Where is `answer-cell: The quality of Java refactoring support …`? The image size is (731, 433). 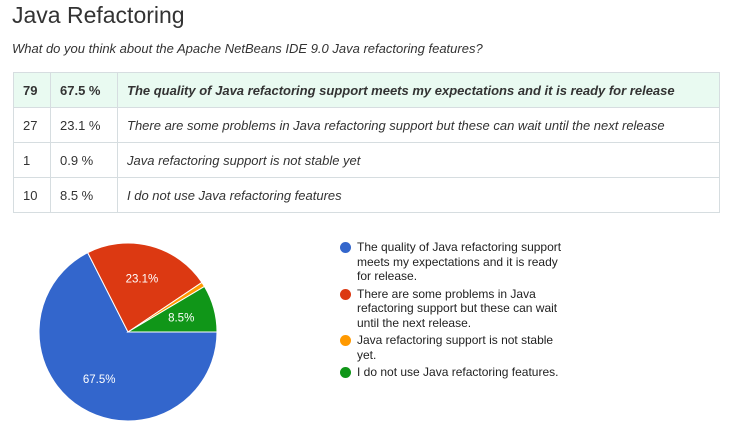 answer-cell: The quality of Java refactoring support … is located at coordinates (418, 90).